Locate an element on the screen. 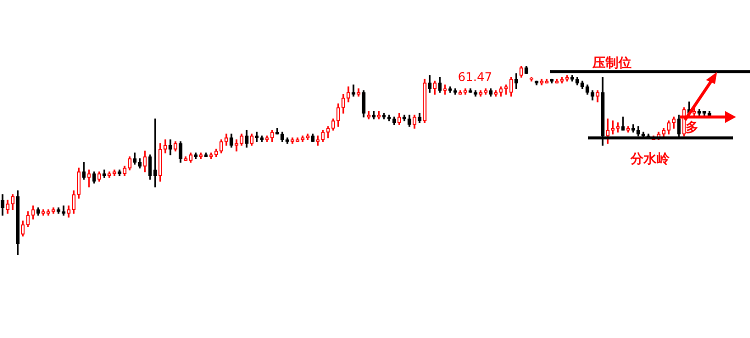 The height and width of the screenshot is (338, 750). ref-line-label: 分水岭 is located at coordinates (650, 160).